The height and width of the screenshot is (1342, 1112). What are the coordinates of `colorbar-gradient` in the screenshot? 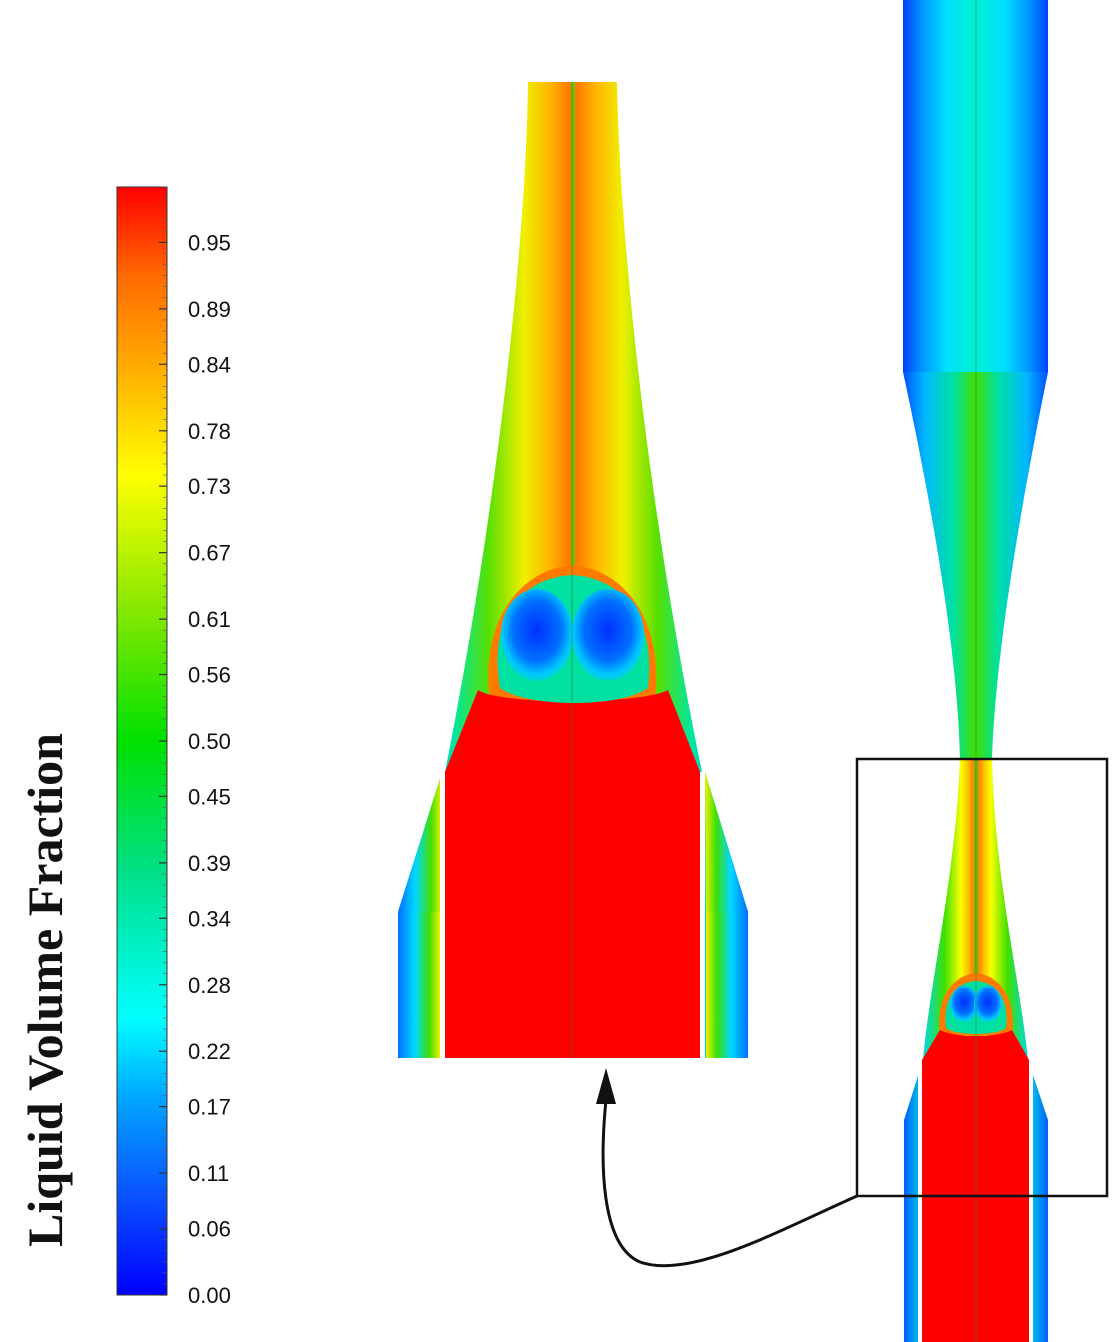 It's located at (142, 741).